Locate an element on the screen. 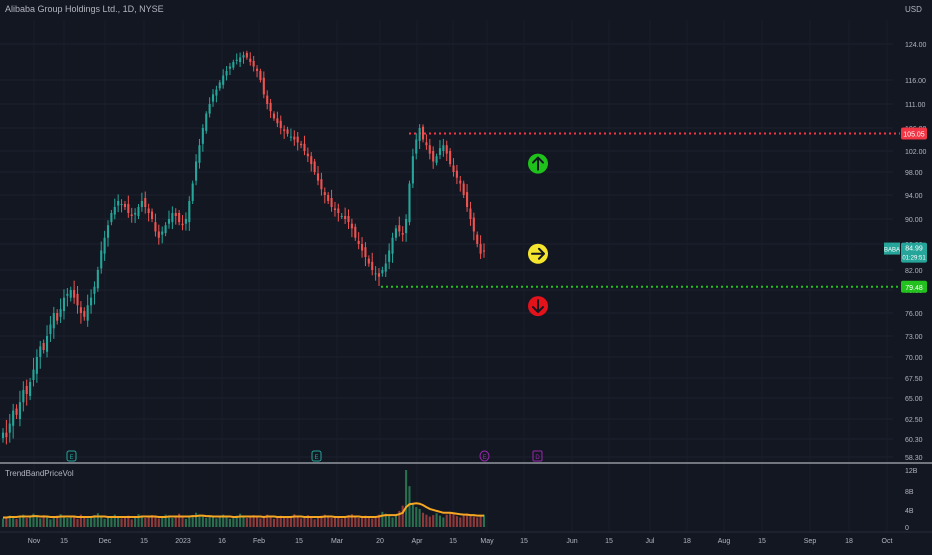 This screenshot has height=555, width=932. ticker-tag-label: BABA is located at coordinates (892, 251).